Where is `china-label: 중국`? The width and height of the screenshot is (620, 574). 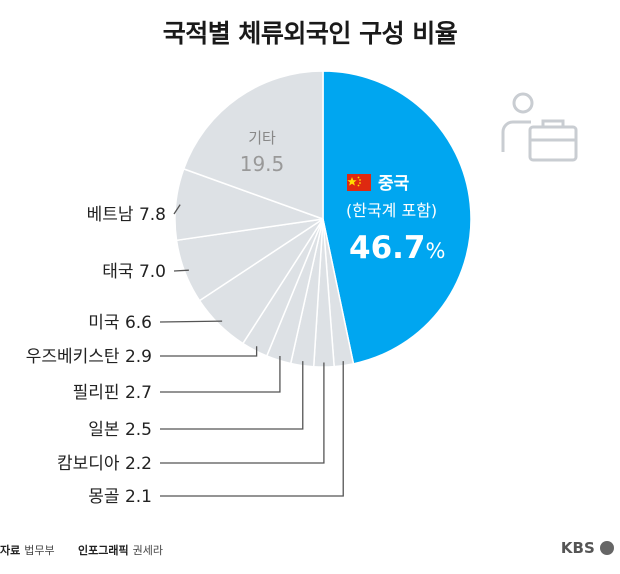
china-label: 중국 is located at coordinates (394, 184).